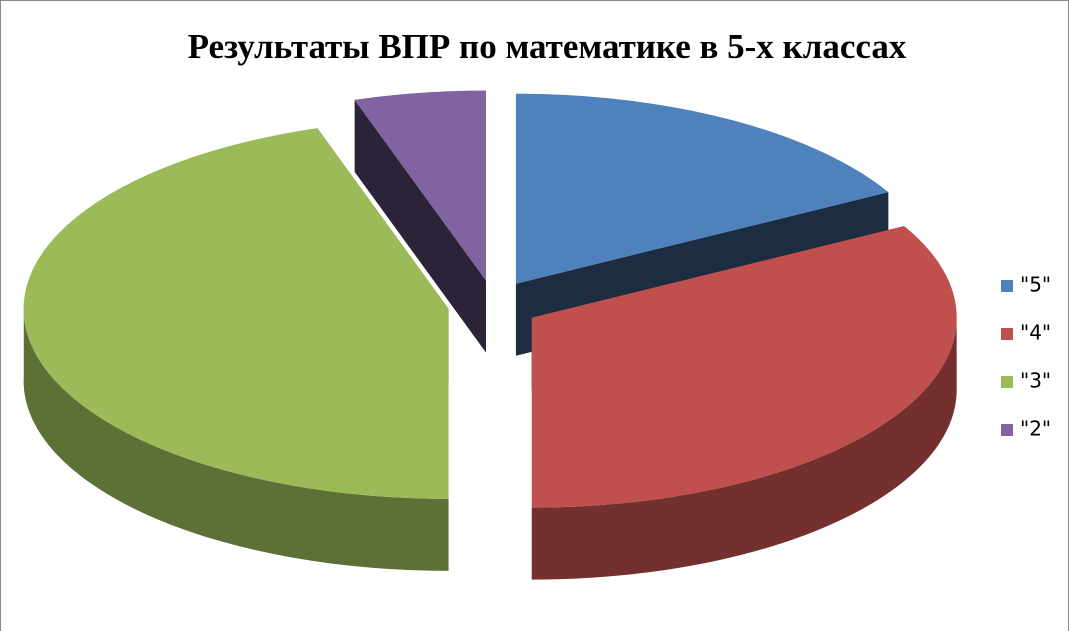 Image resolution: width=1069 pixels, height=631 pixels. What do you see at coordinates (1035, 333) in the screenshot?
I see `legend-label: "4"` at bounding box center [1035, 333].